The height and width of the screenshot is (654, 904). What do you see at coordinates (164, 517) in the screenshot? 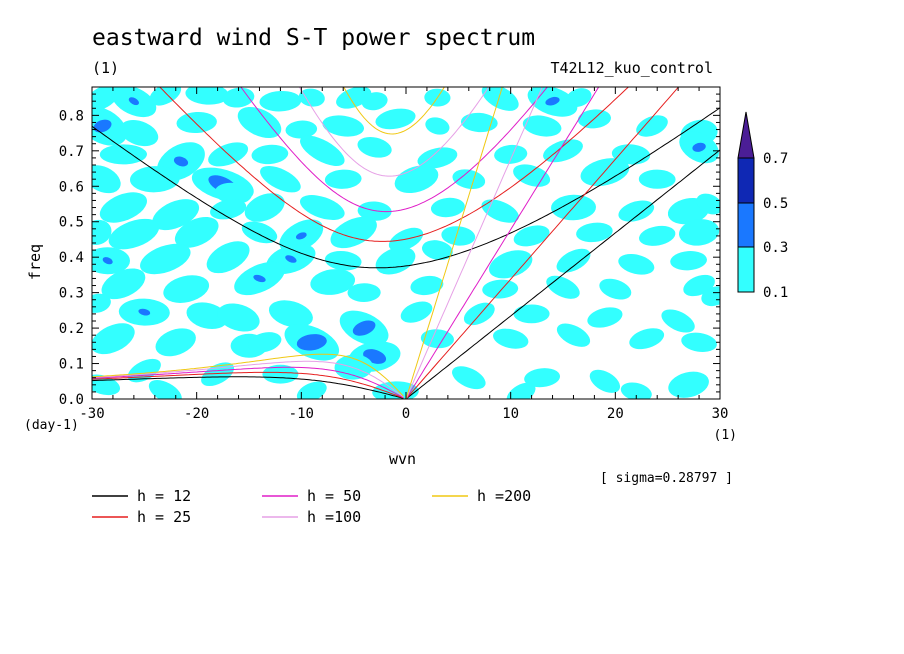
I see `legend-label: h = 25` at bounding box center [164, 517].